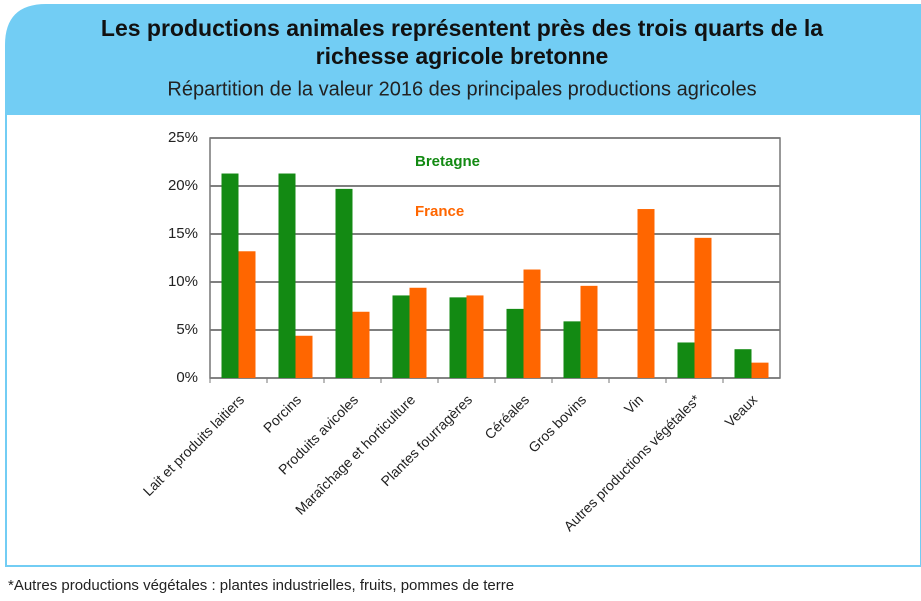 The width and height of the screenshot is (921, 601). What do you see at coordinates (183, 233) in the screenshot?
I see `y-tick-label: 15%` at bounding box center [183, 233].